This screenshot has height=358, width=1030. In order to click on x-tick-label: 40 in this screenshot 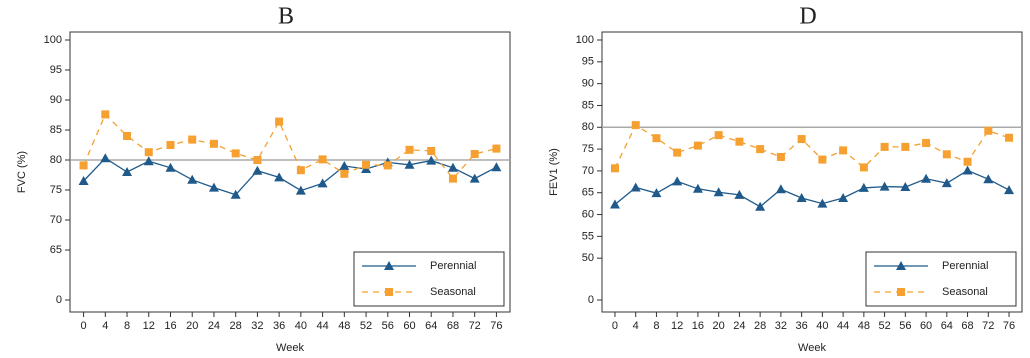, I will do `click(822, 326)`.